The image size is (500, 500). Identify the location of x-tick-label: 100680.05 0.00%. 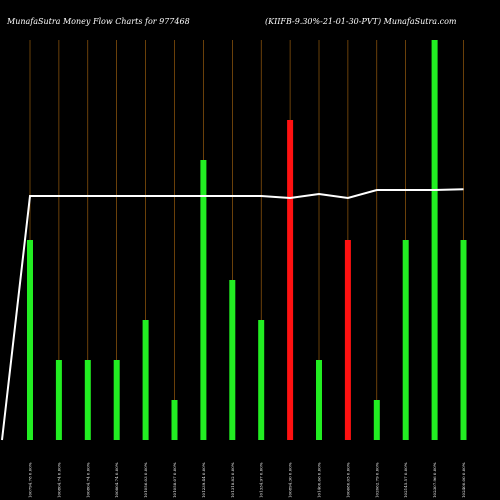
(347, 480).